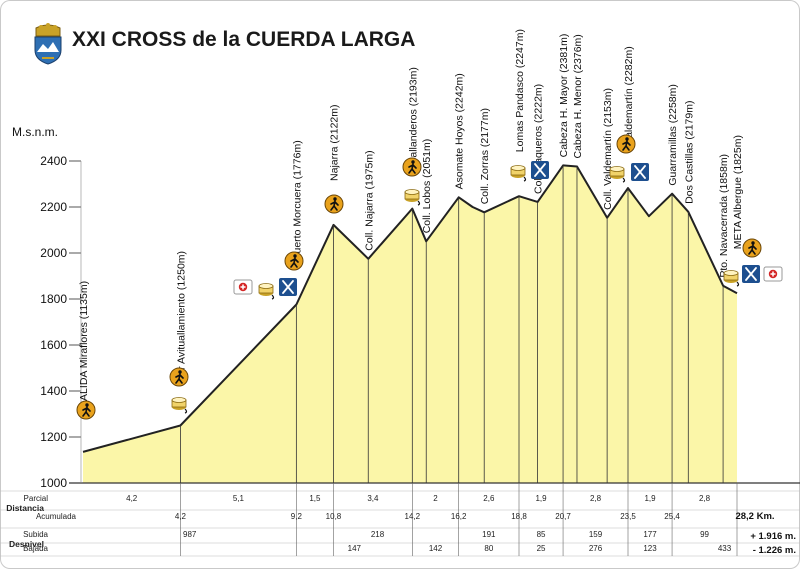  I want to click on waypoint-label: Puerto Morcuera (1776m), so click(297, 200).